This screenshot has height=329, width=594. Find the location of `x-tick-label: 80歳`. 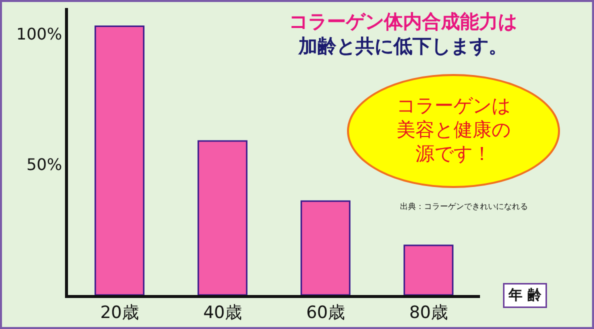

x-tick-label: 80歳 is located at coordinates (428, 313).